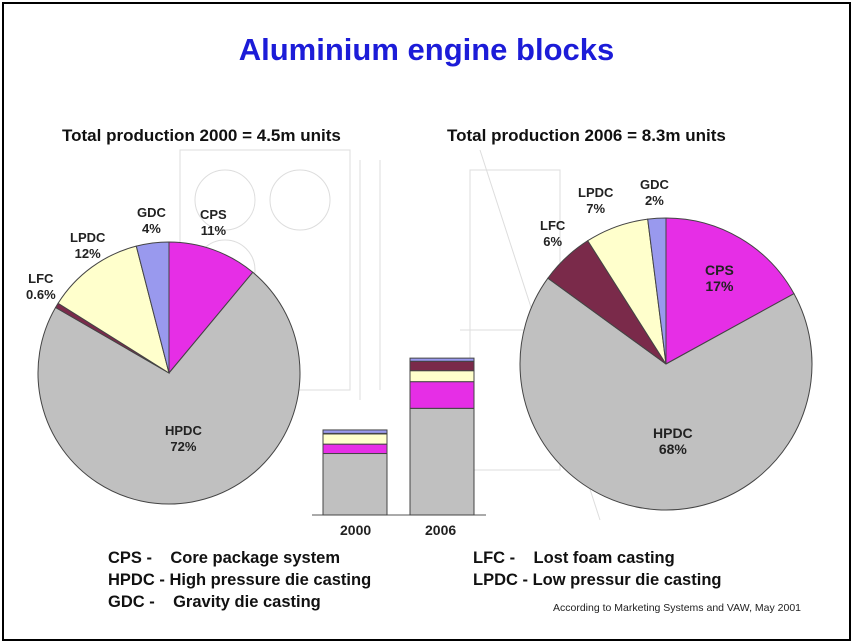 This screenshot has width=853, height=643. I want to click on pie-2006-slice-cps, so click(730, 291).